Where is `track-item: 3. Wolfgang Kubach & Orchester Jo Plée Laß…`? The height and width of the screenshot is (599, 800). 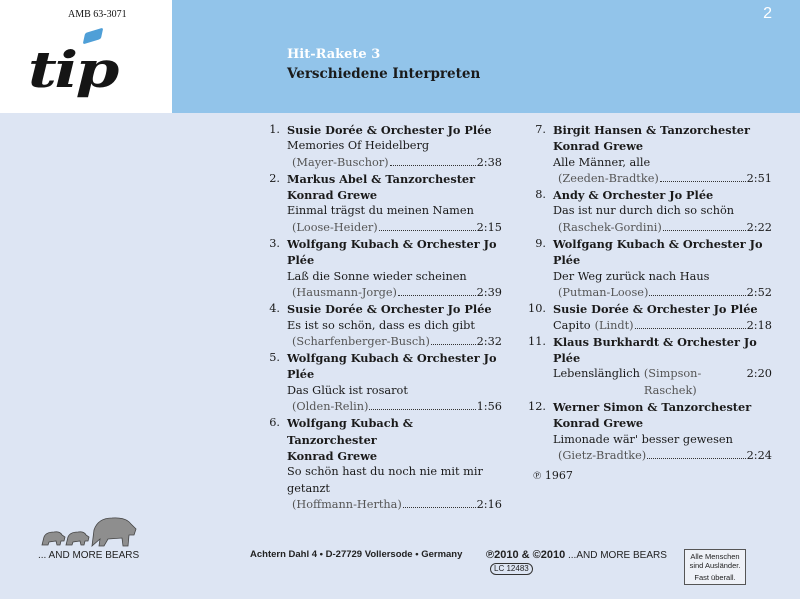
track-item: 3. Wolfgang Kubach & Orchester Jo Plée Laß… is located at coordinates (382, 268).